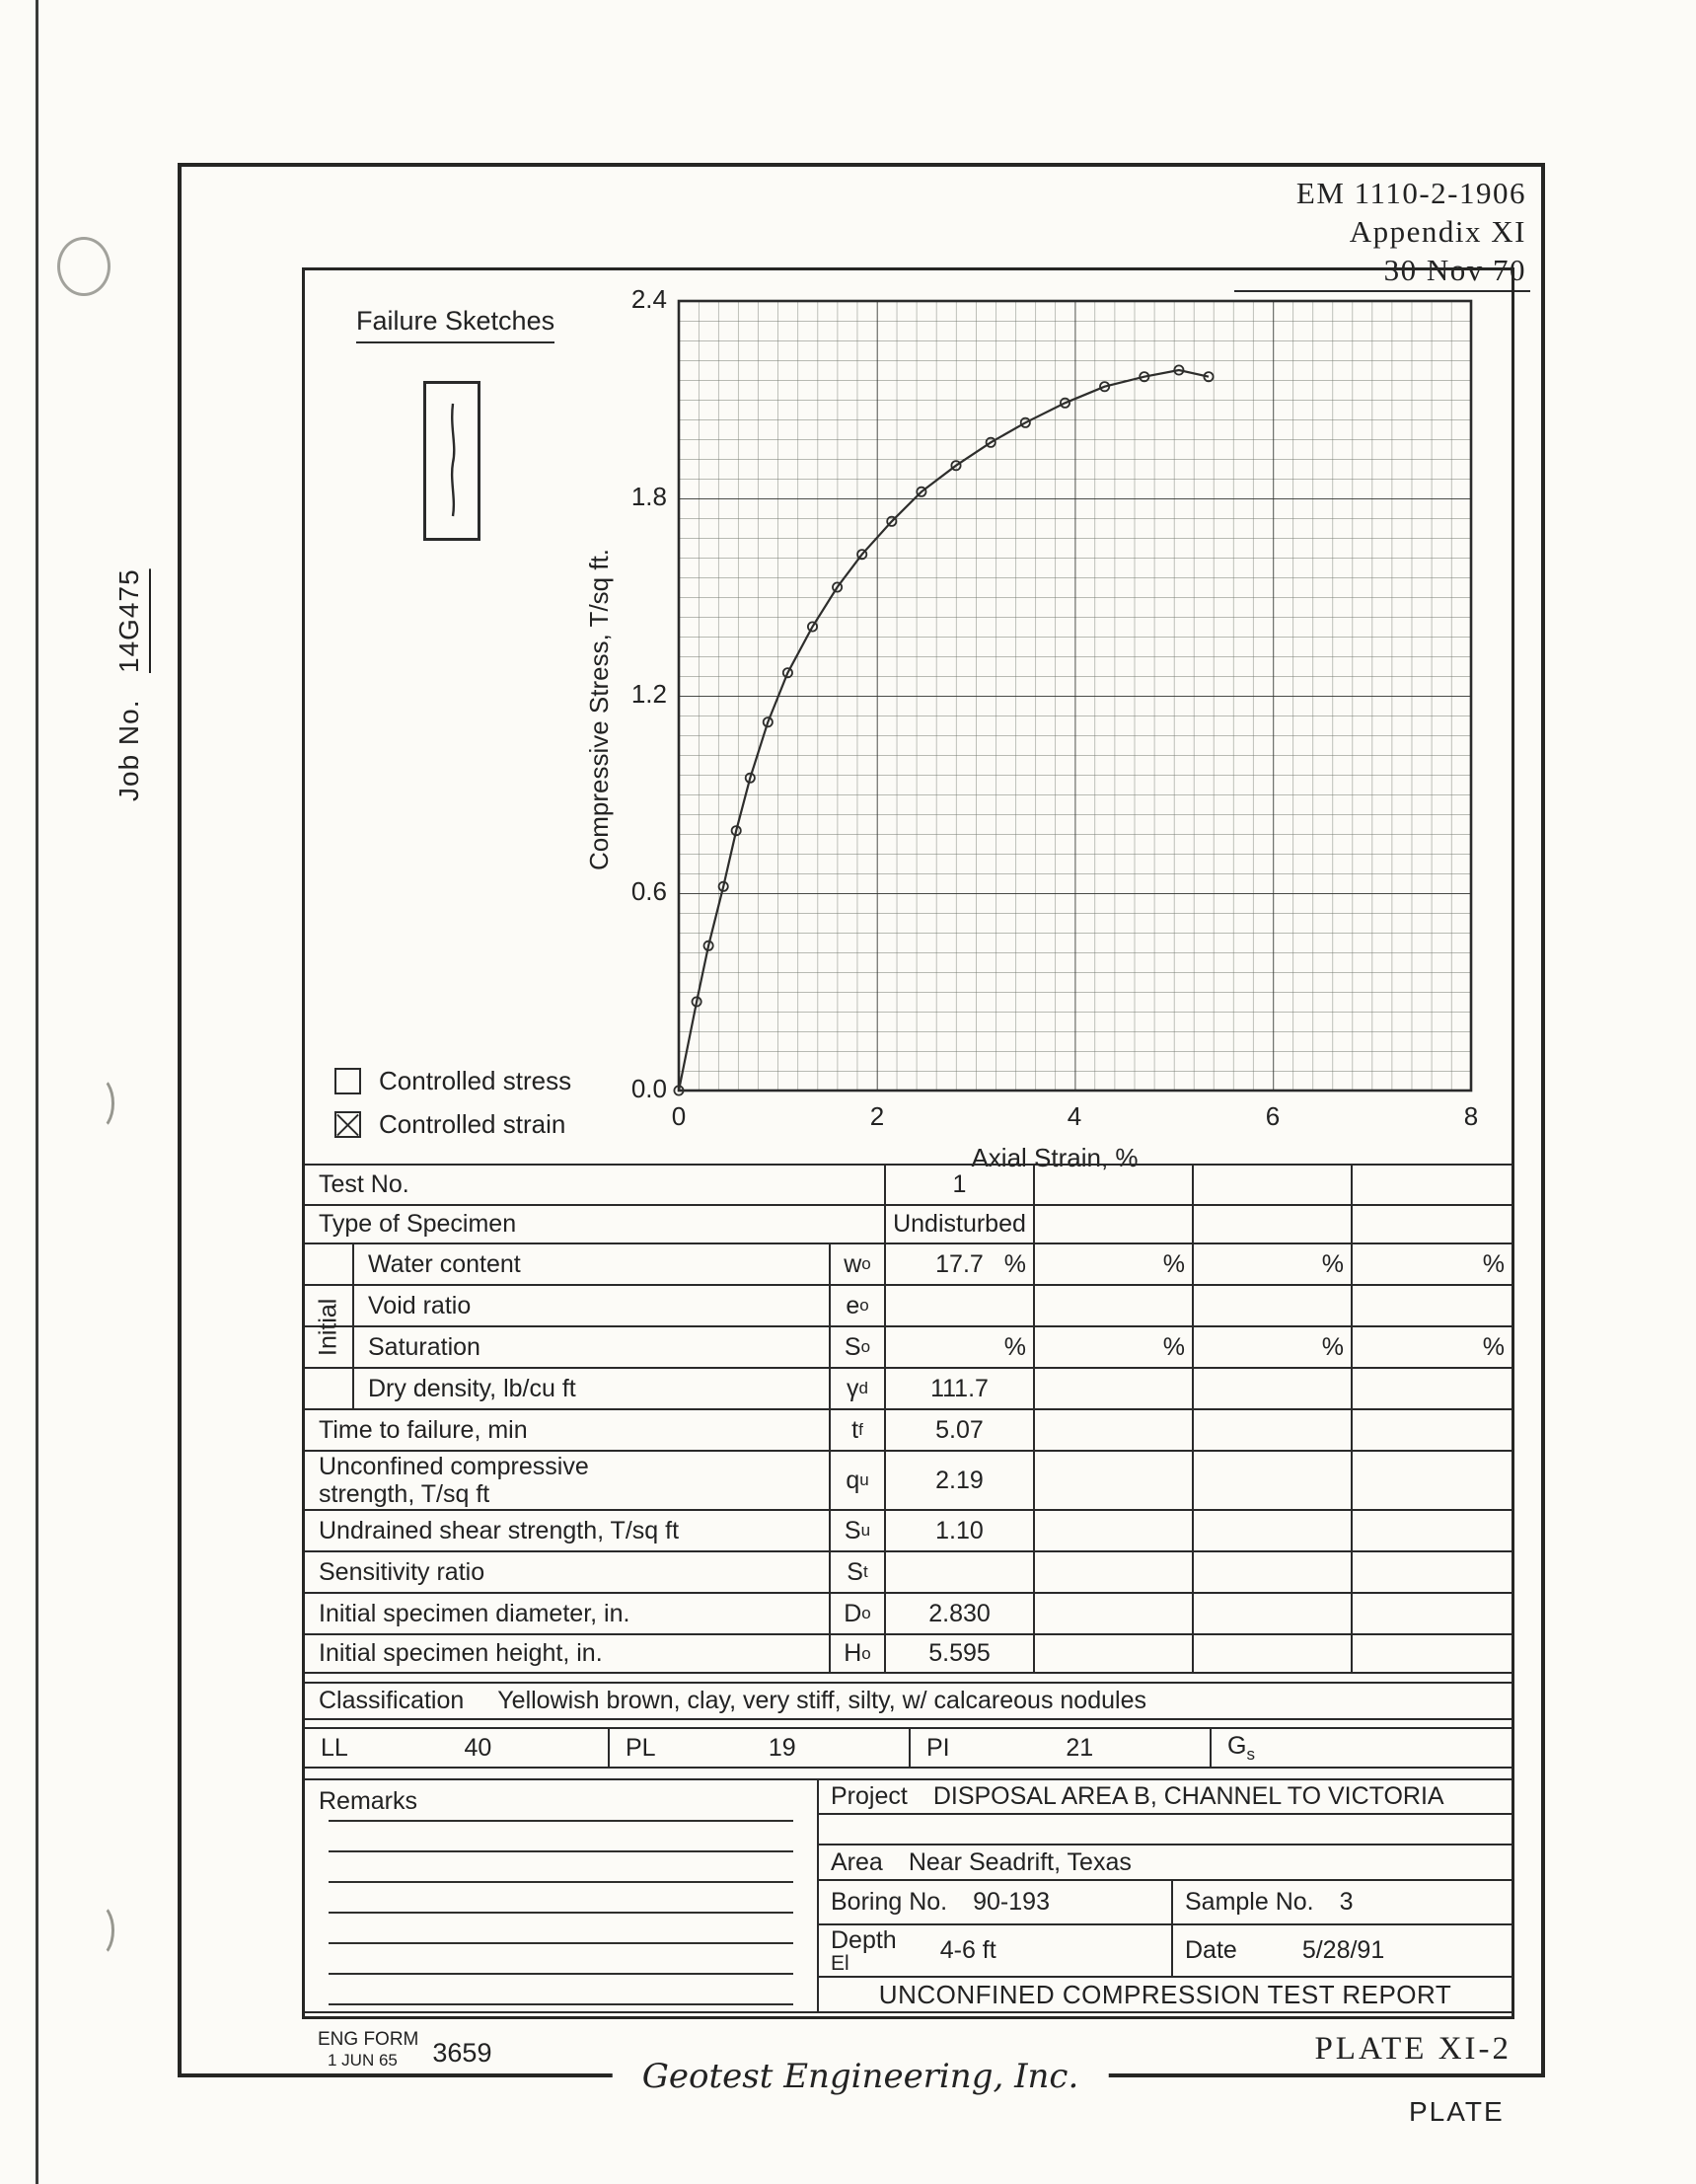  I want to click on eng-form-block: ENG FORM 1 JUN 65 3659, so click(404, 2049).